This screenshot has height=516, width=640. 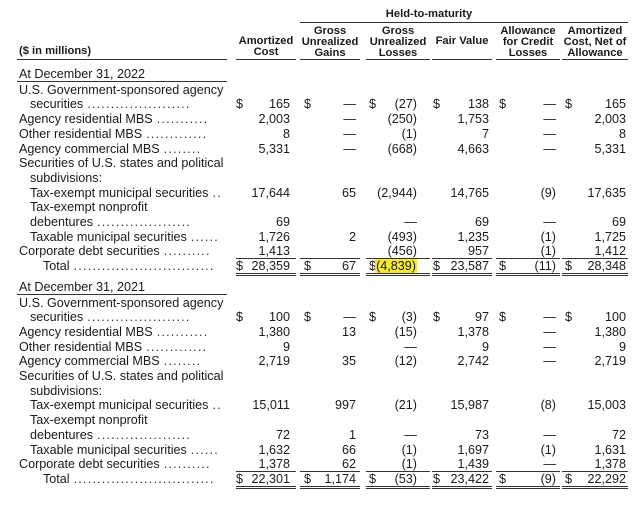 I want to click on value-cell: 8, so click(x=591, y=134).